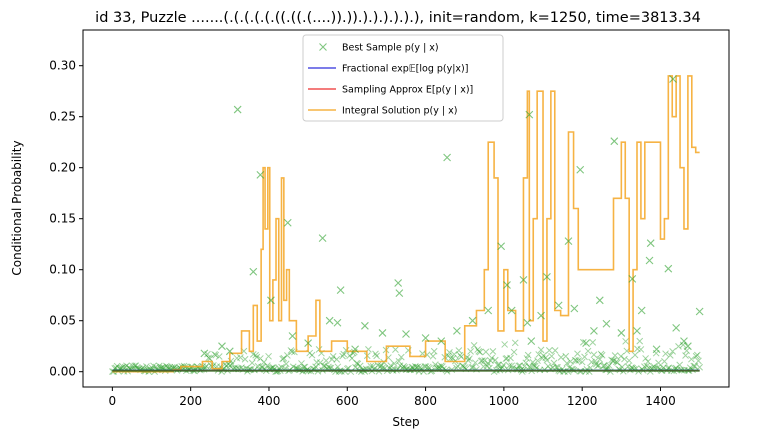 The width and height of the screenshot is (757, 440). Describe the element at coordinates (269, 401) in the screenshot. I see `x-tick-label: 400` at that location.